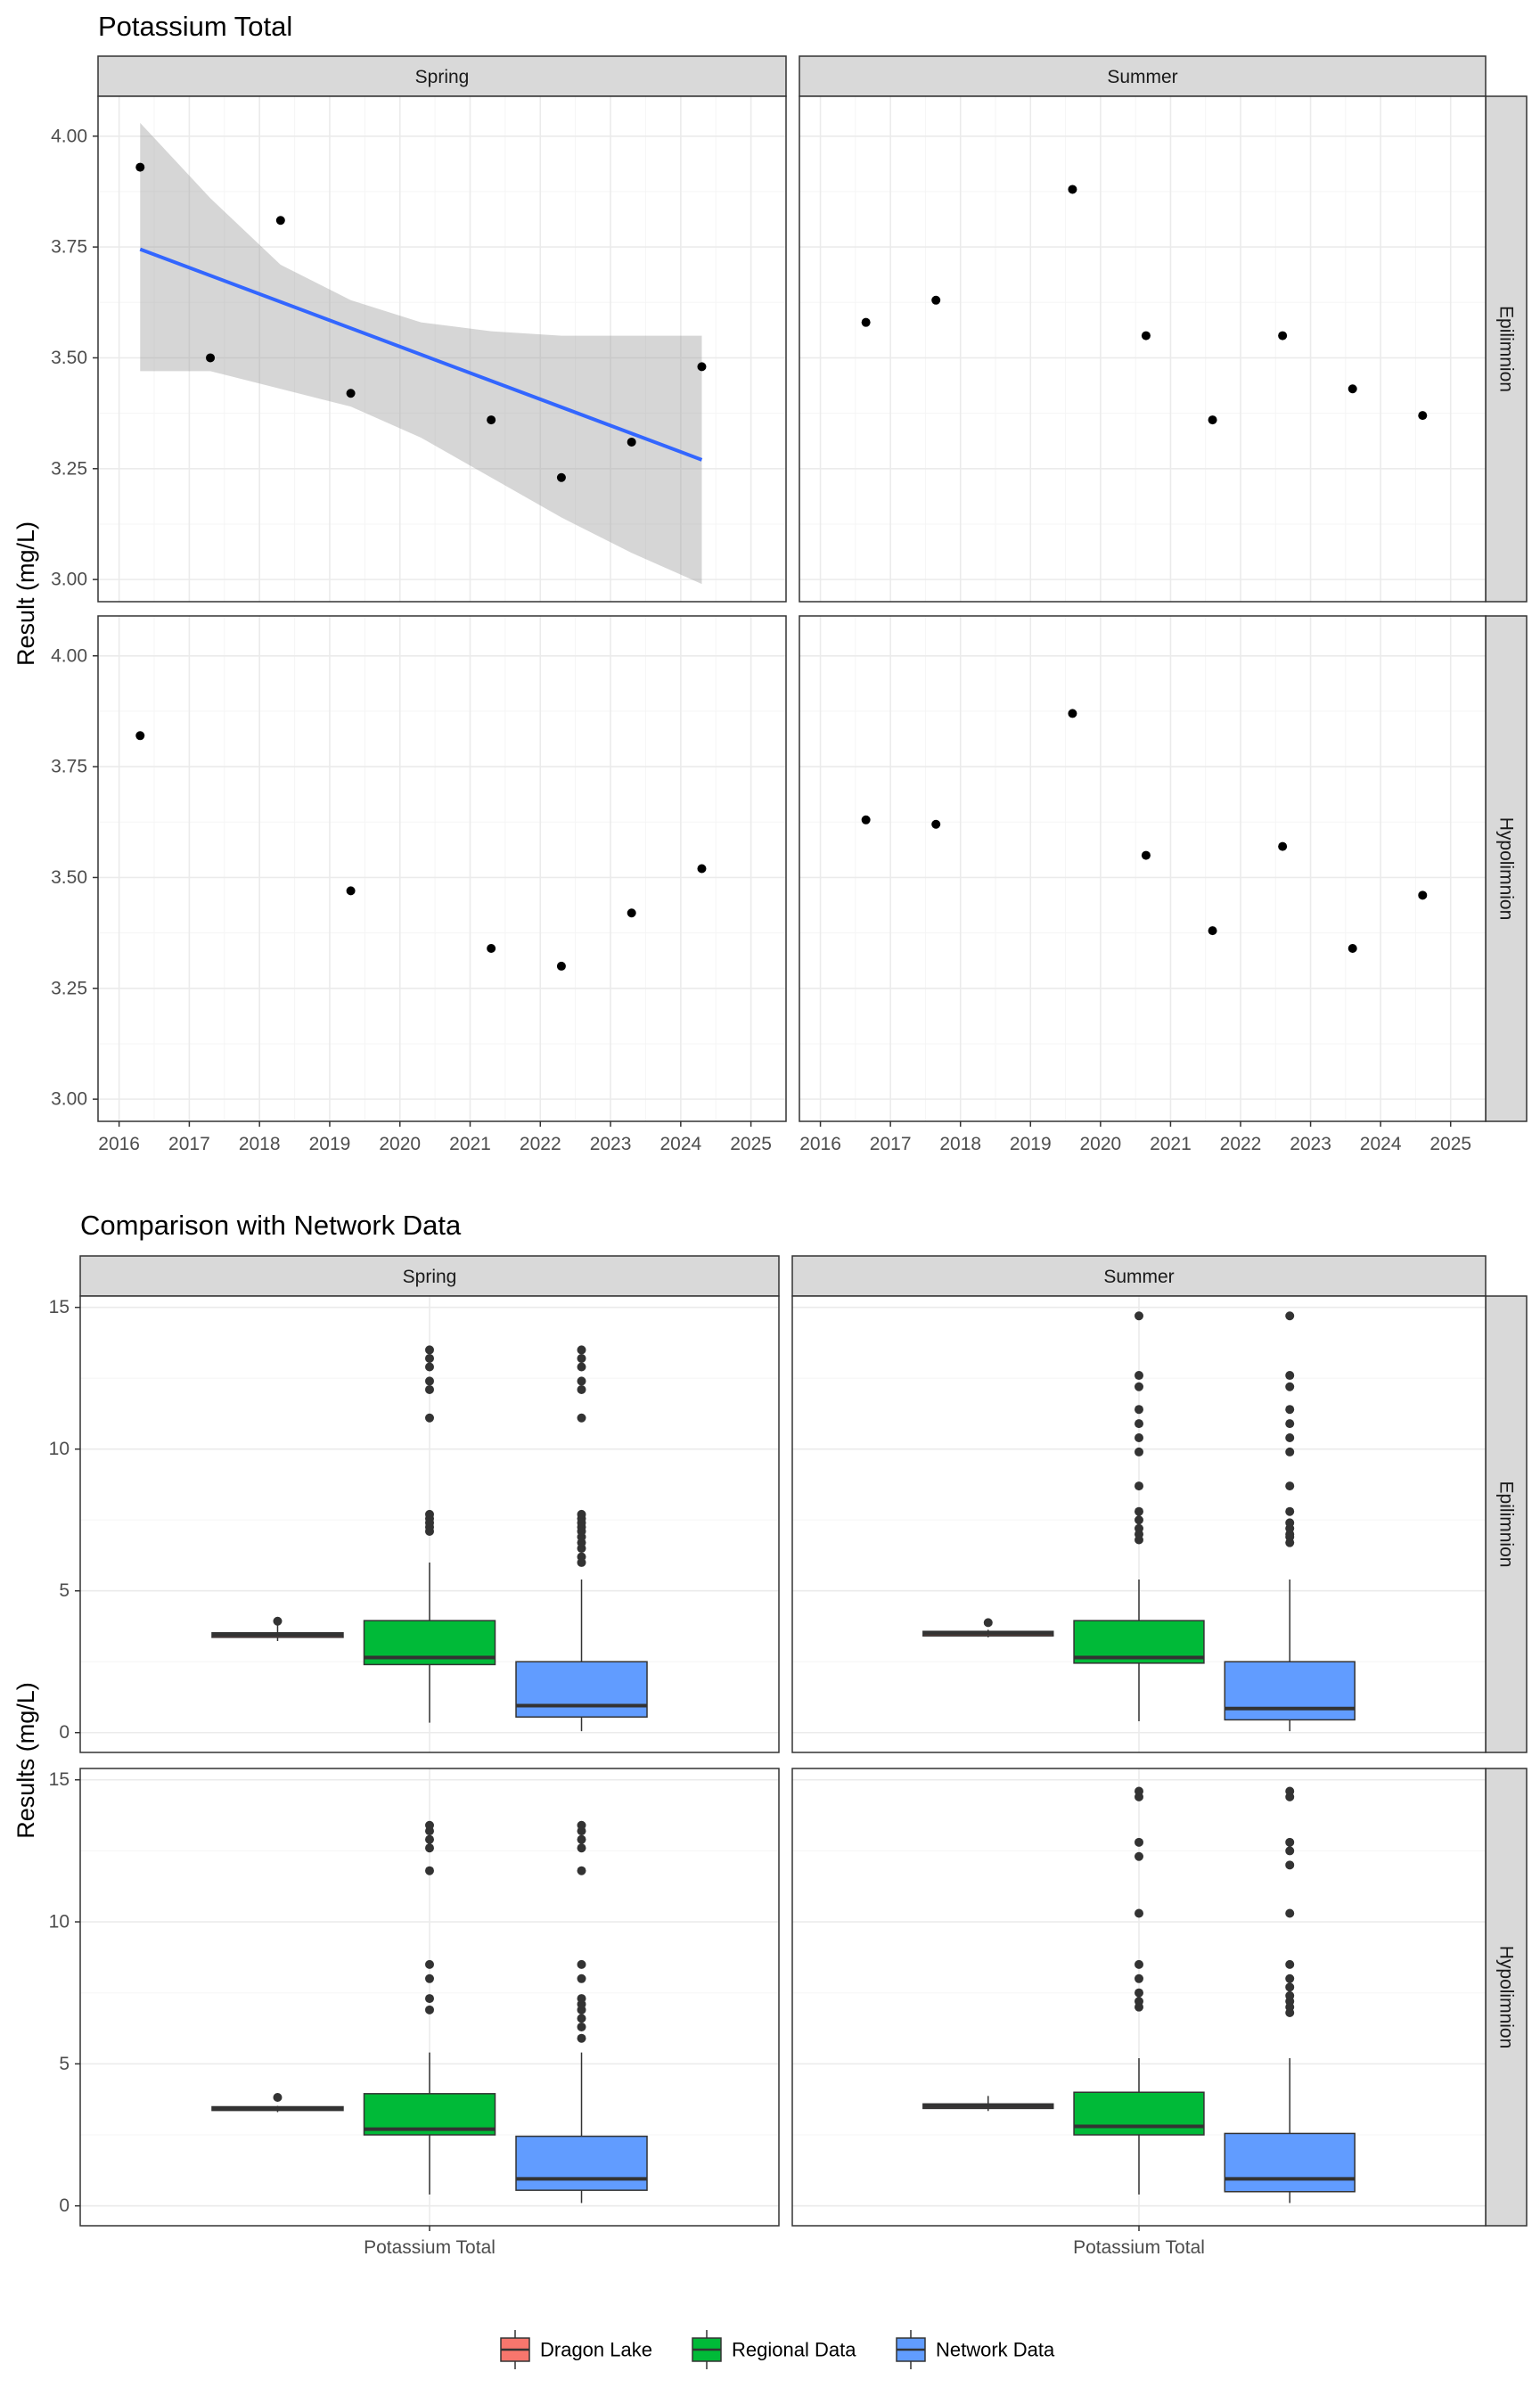 This screenshot has height=2396, width=1540. Describe the element at coordinates (751, 1144) in the screenshot. I see `x-tick-label: 2025` at that location.